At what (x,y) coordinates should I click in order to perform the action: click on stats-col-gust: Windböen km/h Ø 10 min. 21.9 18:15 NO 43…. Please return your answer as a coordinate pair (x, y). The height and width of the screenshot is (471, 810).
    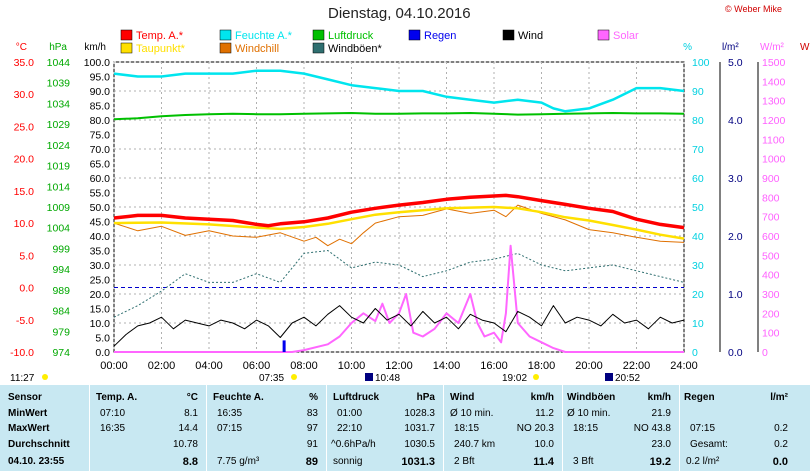
    Looking at the image, I should click on (621, 428).